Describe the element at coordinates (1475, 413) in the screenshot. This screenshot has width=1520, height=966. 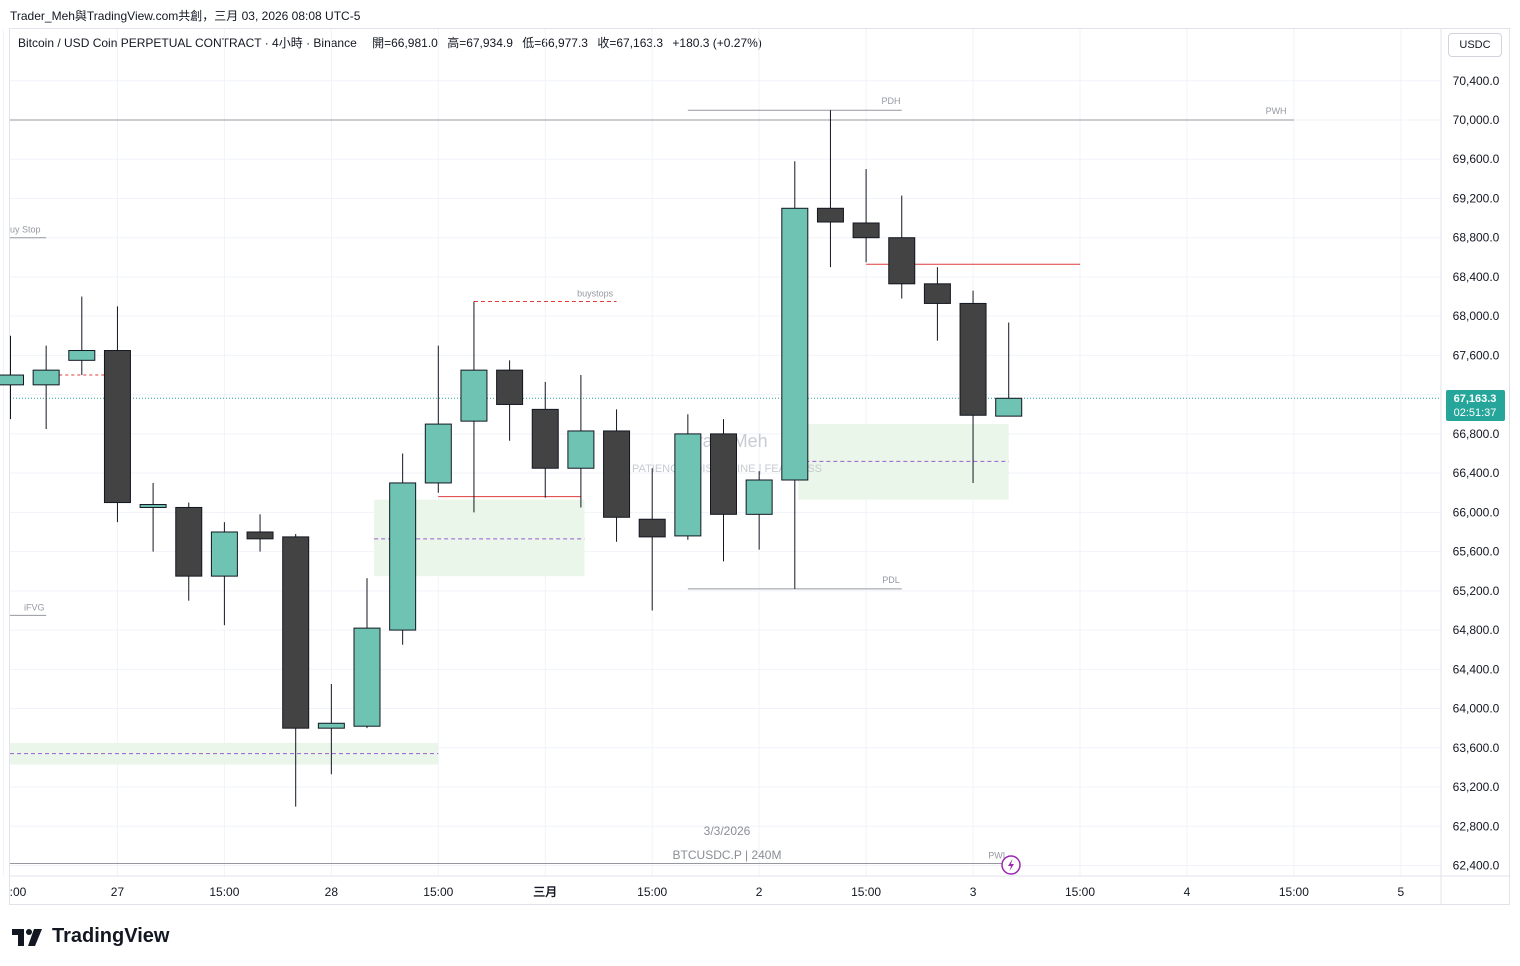
I see `price-badge-countdown: 02:51:37` at that location.